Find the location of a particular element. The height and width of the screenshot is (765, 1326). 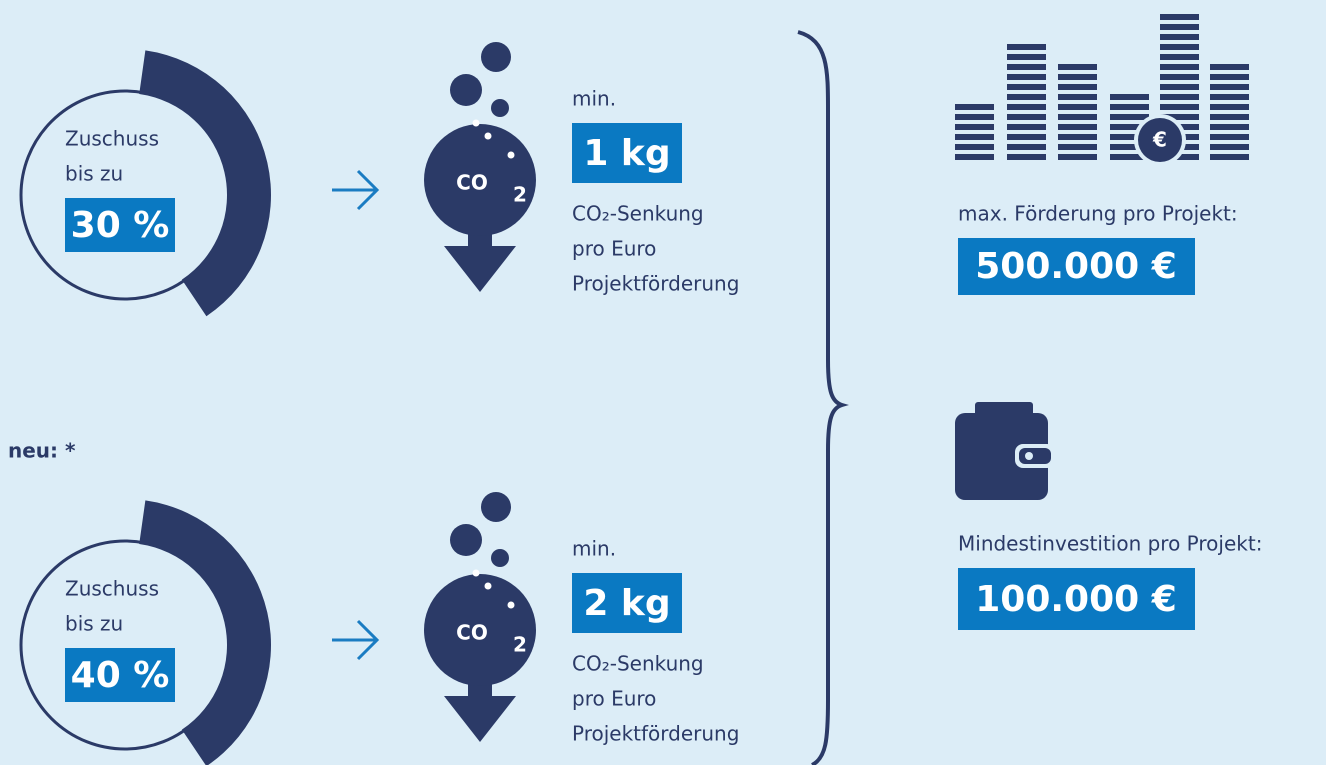

co2-circle is located at coordinates (480, 630).